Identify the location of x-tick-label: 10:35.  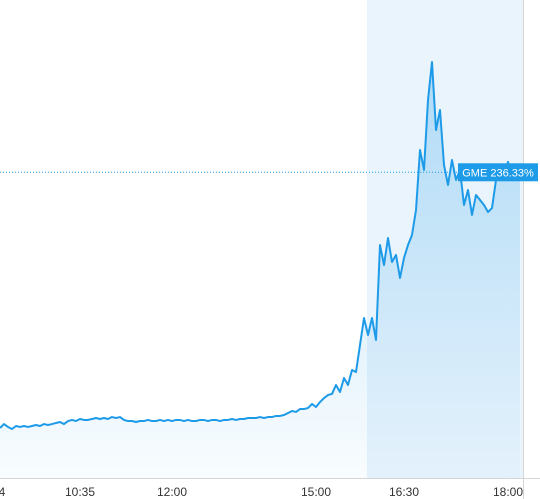
(80, 492).